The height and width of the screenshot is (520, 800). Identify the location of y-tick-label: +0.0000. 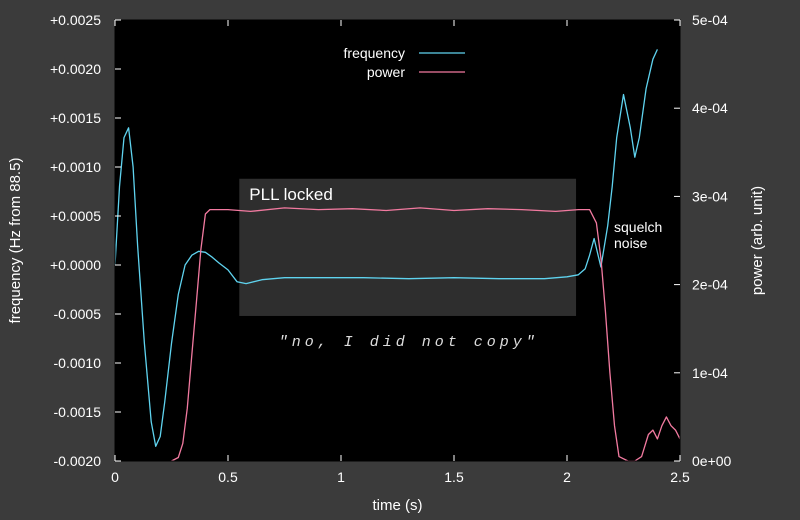
(75, 265).